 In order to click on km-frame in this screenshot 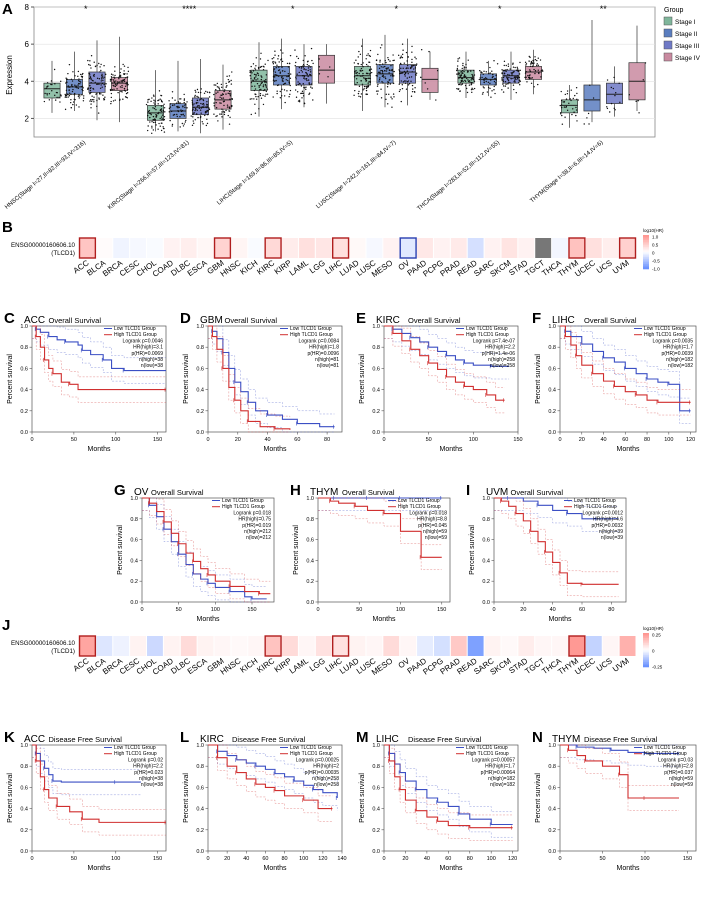, I will do `click(560, 550)`.